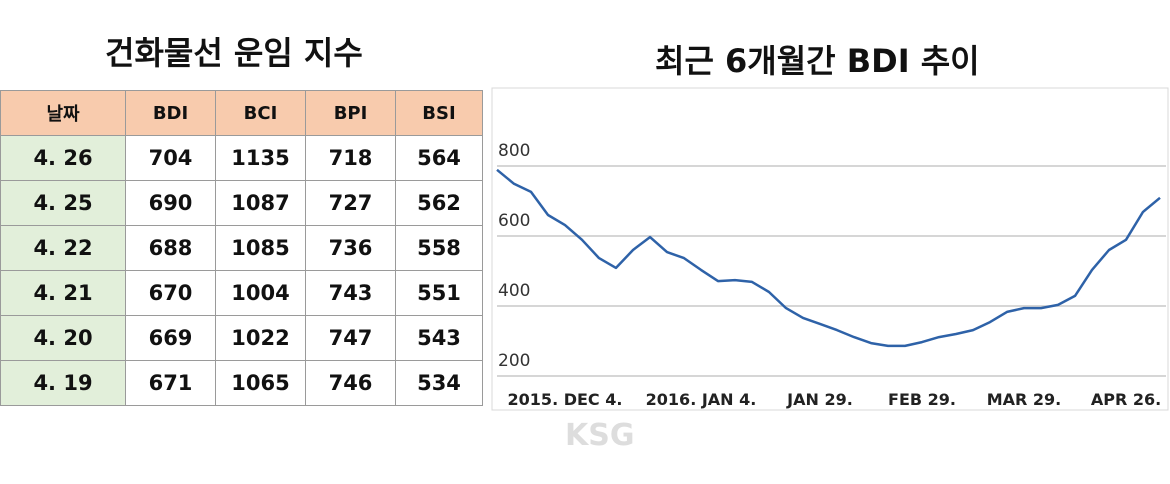 The image size is (1170, 484). I want to click on value-cell: 534, so click(439, 383).